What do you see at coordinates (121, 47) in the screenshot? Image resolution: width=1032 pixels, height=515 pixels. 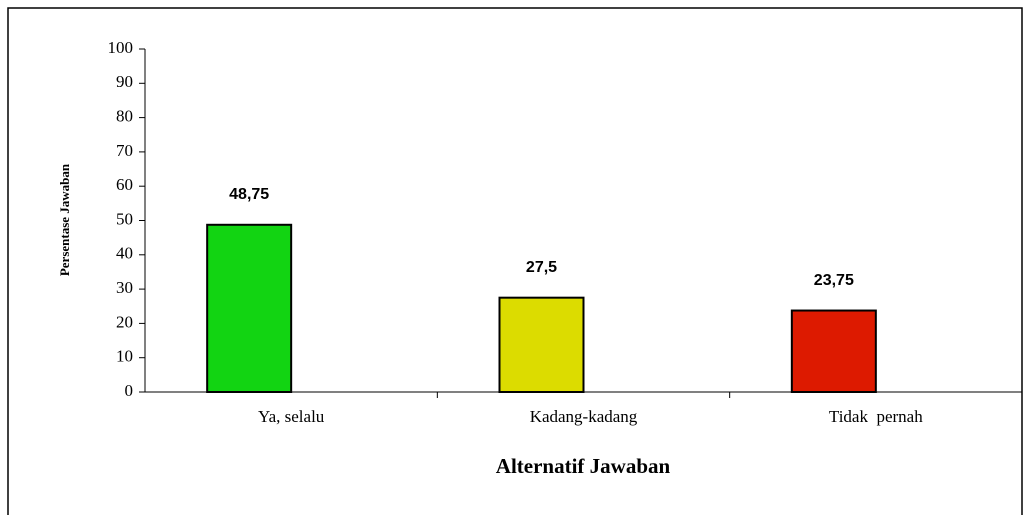 I see `y-tick-label: 100` at bounding box center [121, 47].